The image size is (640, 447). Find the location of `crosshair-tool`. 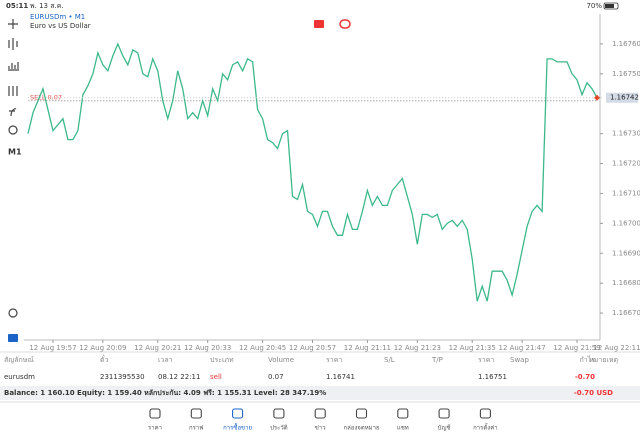

crosshair-tool is located at coordinates (13, 24).